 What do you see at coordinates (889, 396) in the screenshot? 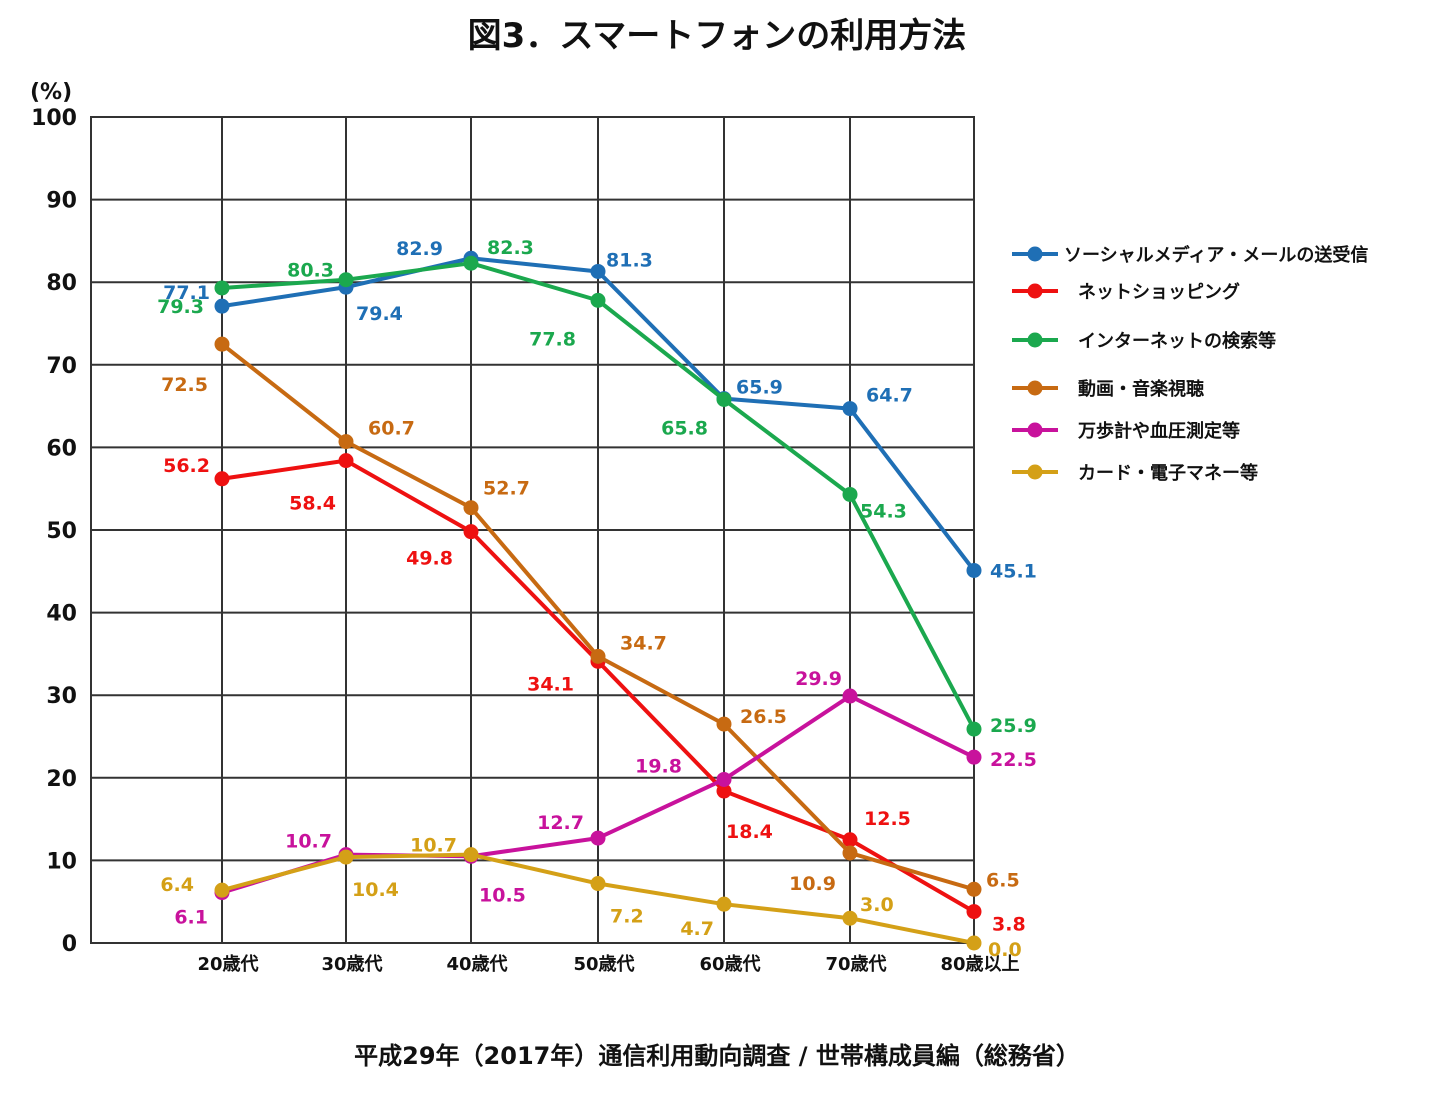
I see `data-label: 64.7` at bounding box center [889, 396].